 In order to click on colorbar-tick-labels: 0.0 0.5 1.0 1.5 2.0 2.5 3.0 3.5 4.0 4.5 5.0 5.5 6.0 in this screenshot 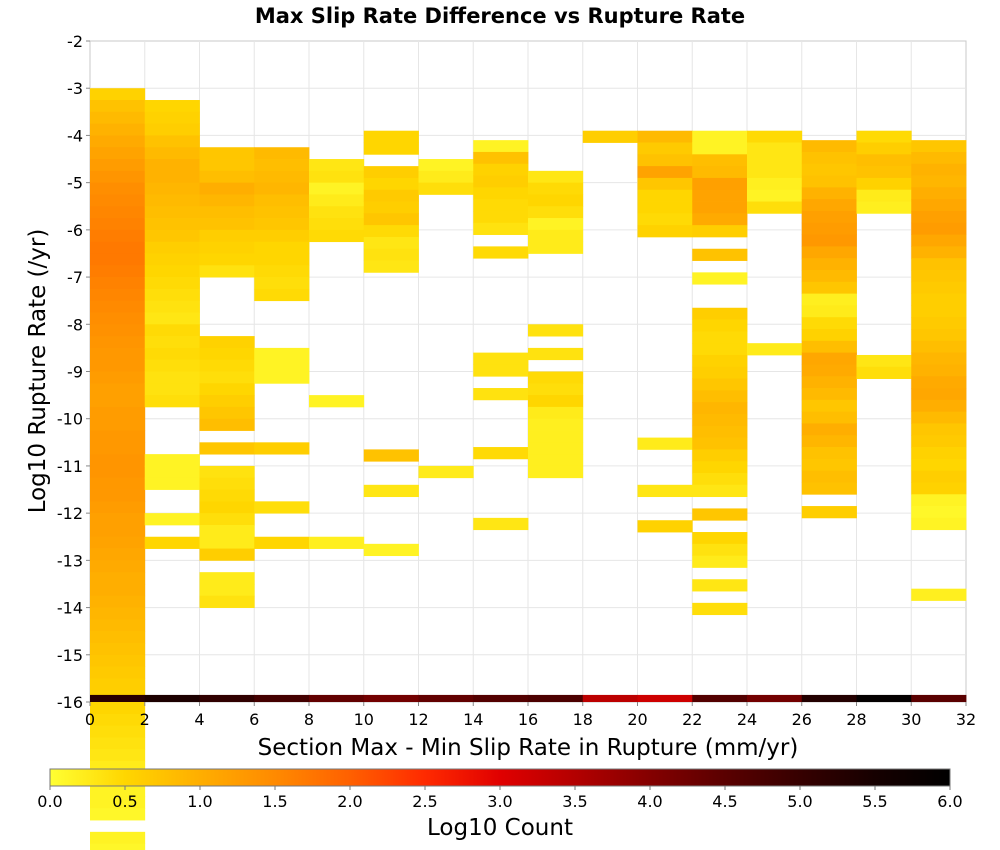, I will do `click(500, 798)`.